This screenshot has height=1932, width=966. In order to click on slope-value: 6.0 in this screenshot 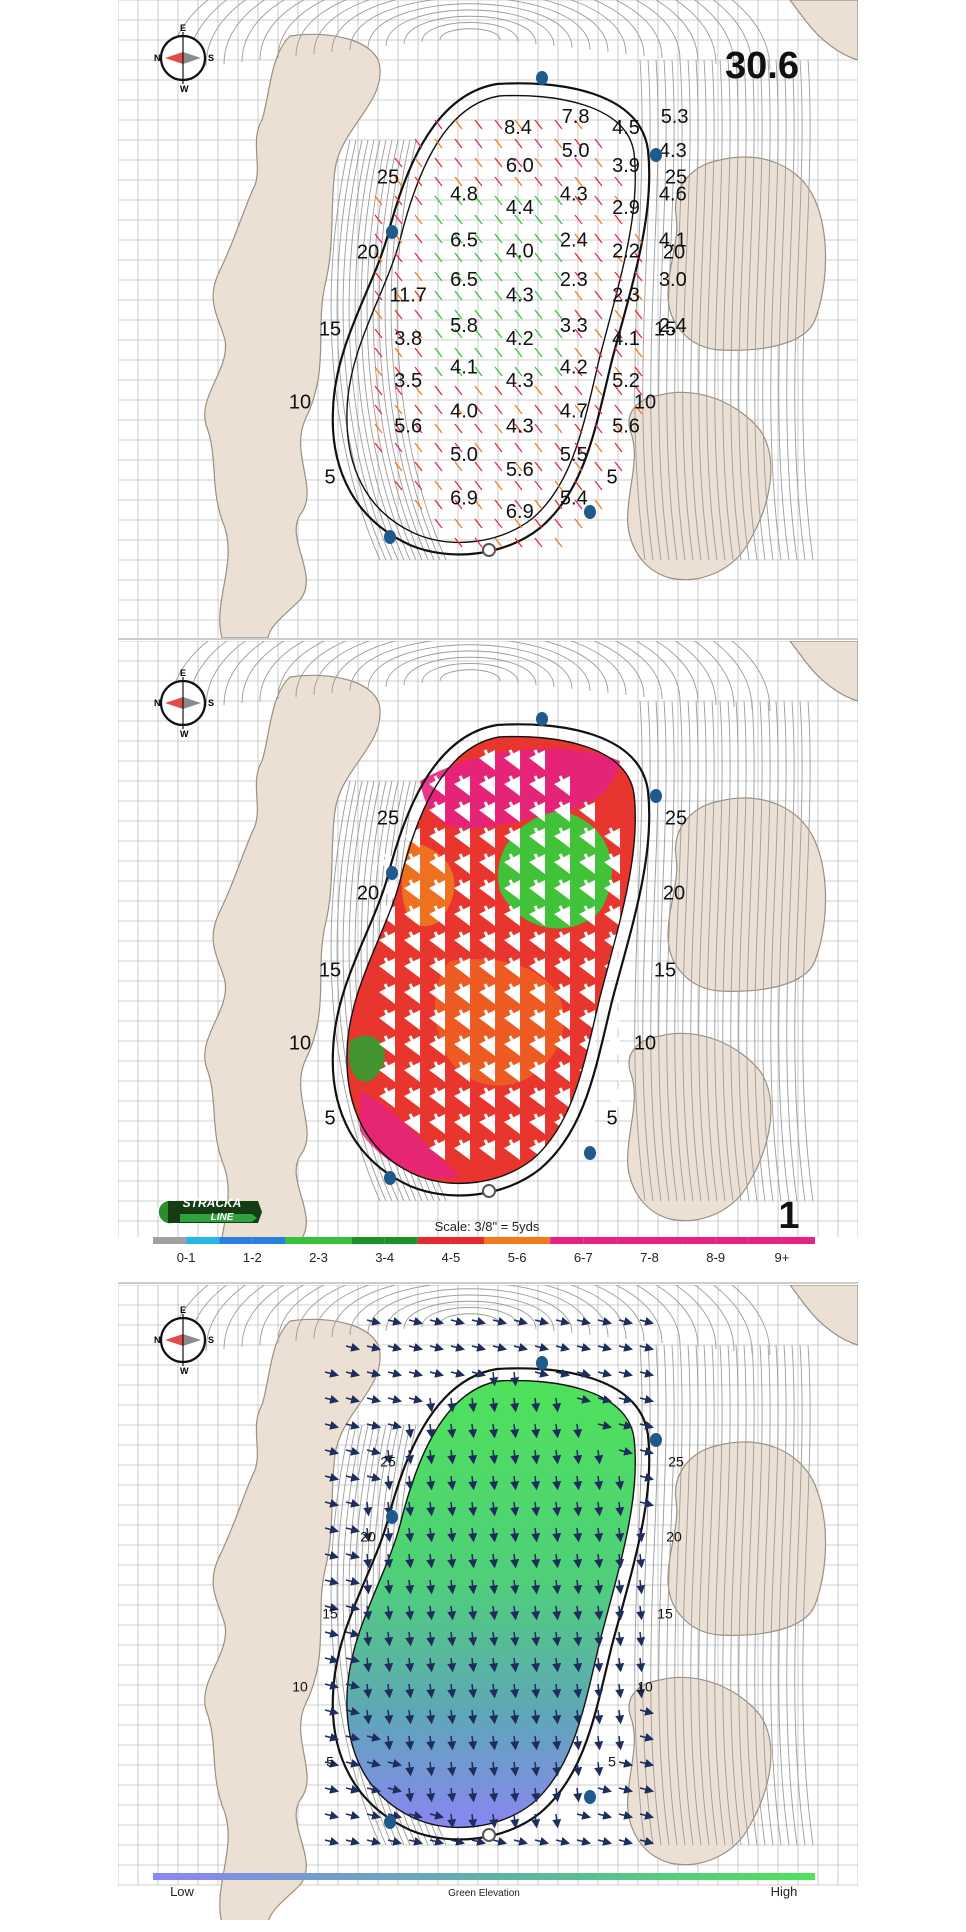, I will do `click(520, 166)`.